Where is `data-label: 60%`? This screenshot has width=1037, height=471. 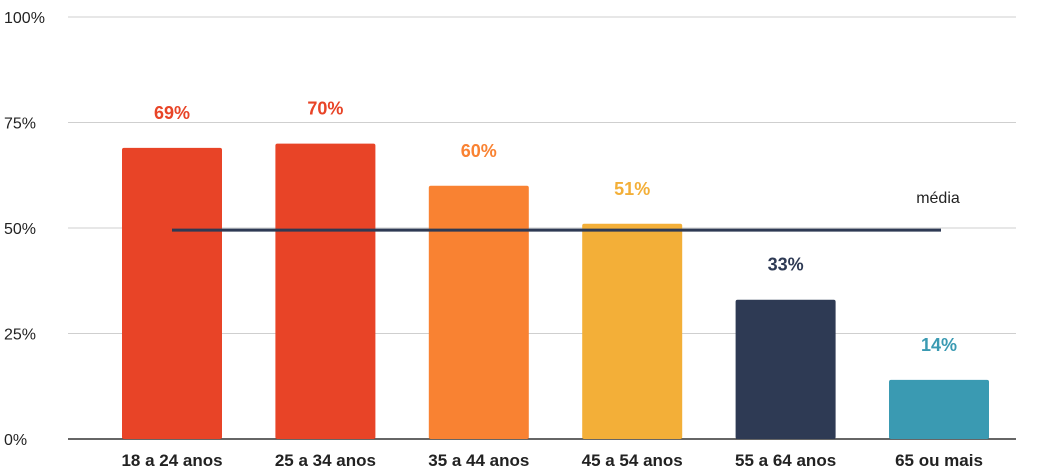
data-label: 60% is located at coordinates (479, 151).